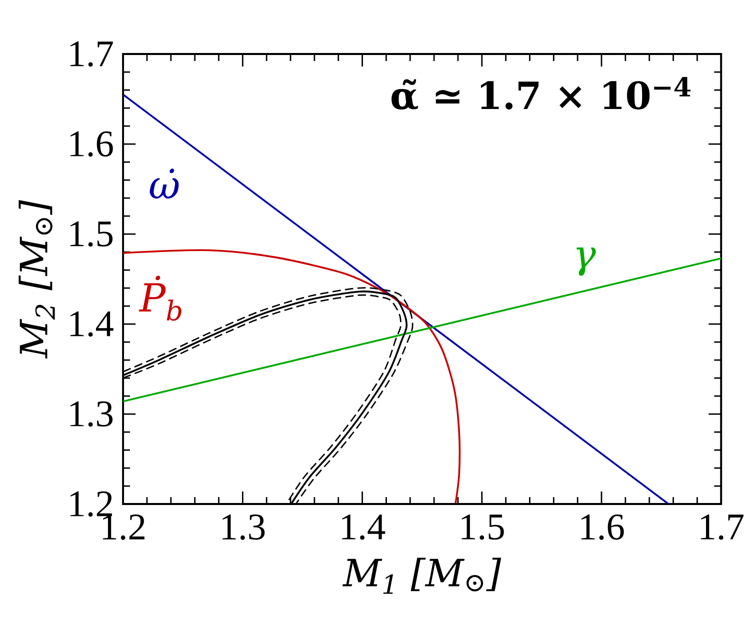  Describe the element at coordinates (364, 527) in the screenshot. I see `x-tick-label: 1.4` at that location.